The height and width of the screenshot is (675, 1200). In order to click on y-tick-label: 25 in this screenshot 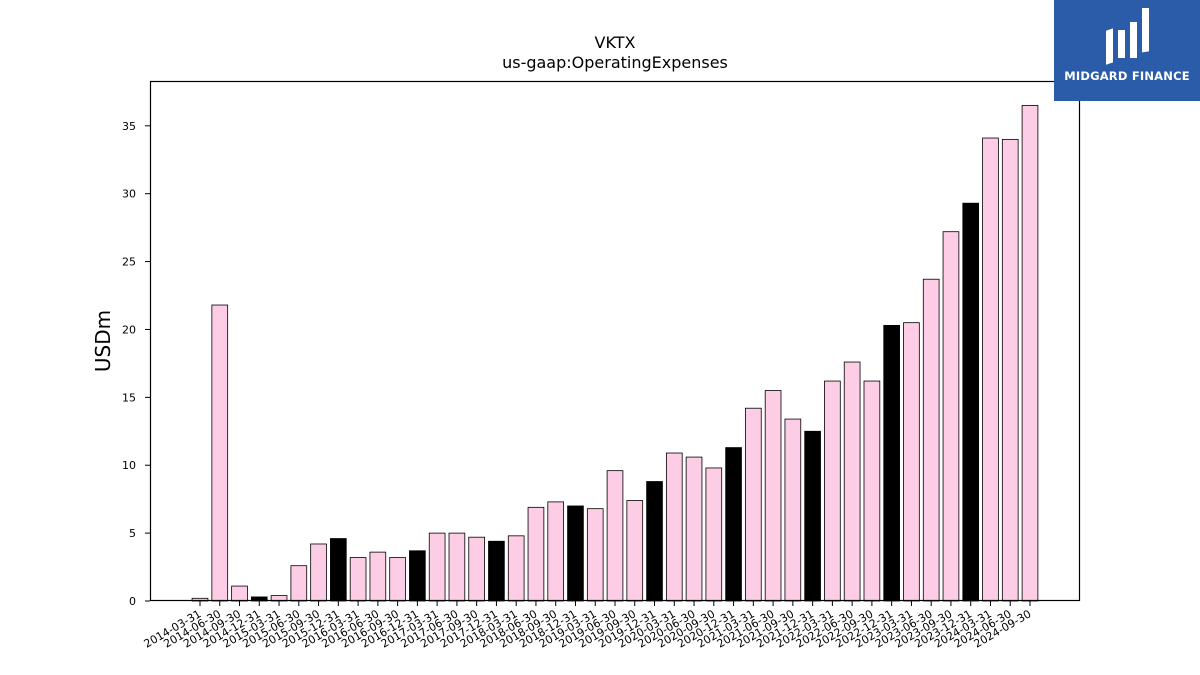, I will do `click(129, 262)`.